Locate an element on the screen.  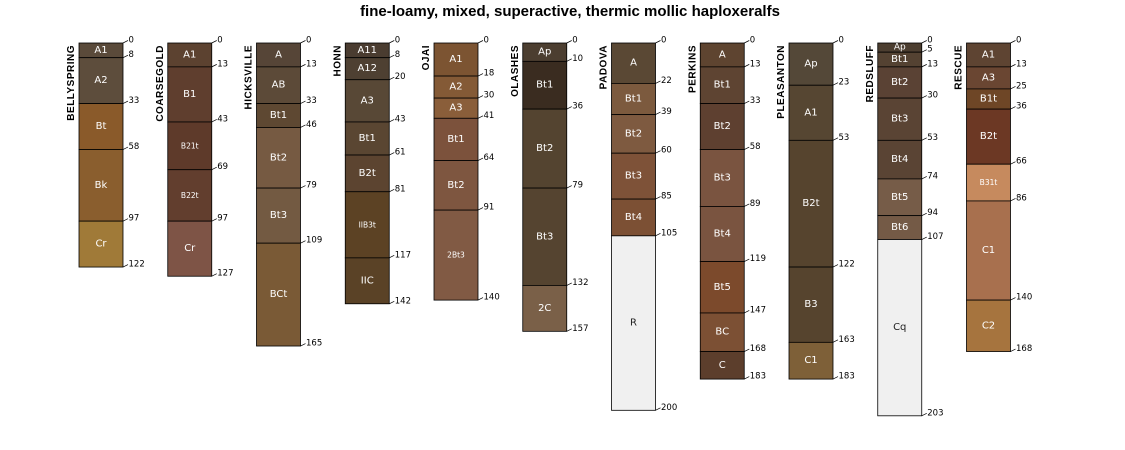
depth-label: 43 is located at coordinates (222, 119).